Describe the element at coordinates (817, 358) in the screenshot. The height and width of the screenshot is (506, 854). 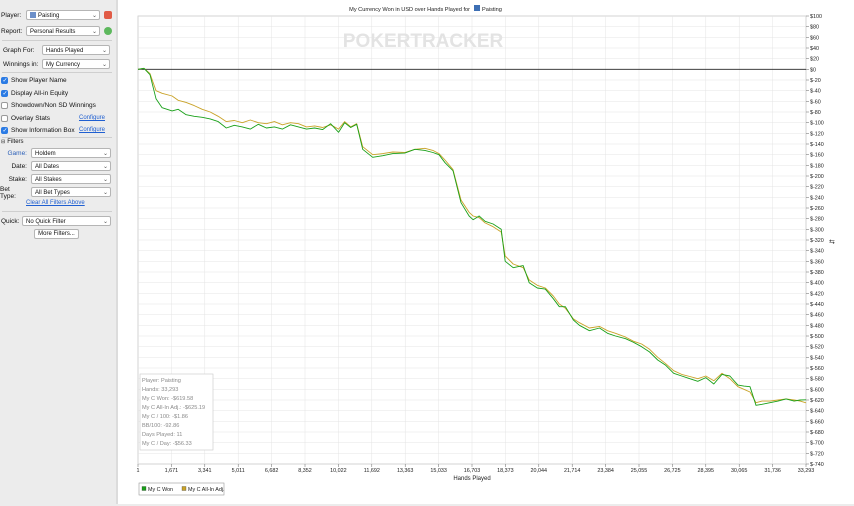
I see `y-tick-label: $-540` at that location.